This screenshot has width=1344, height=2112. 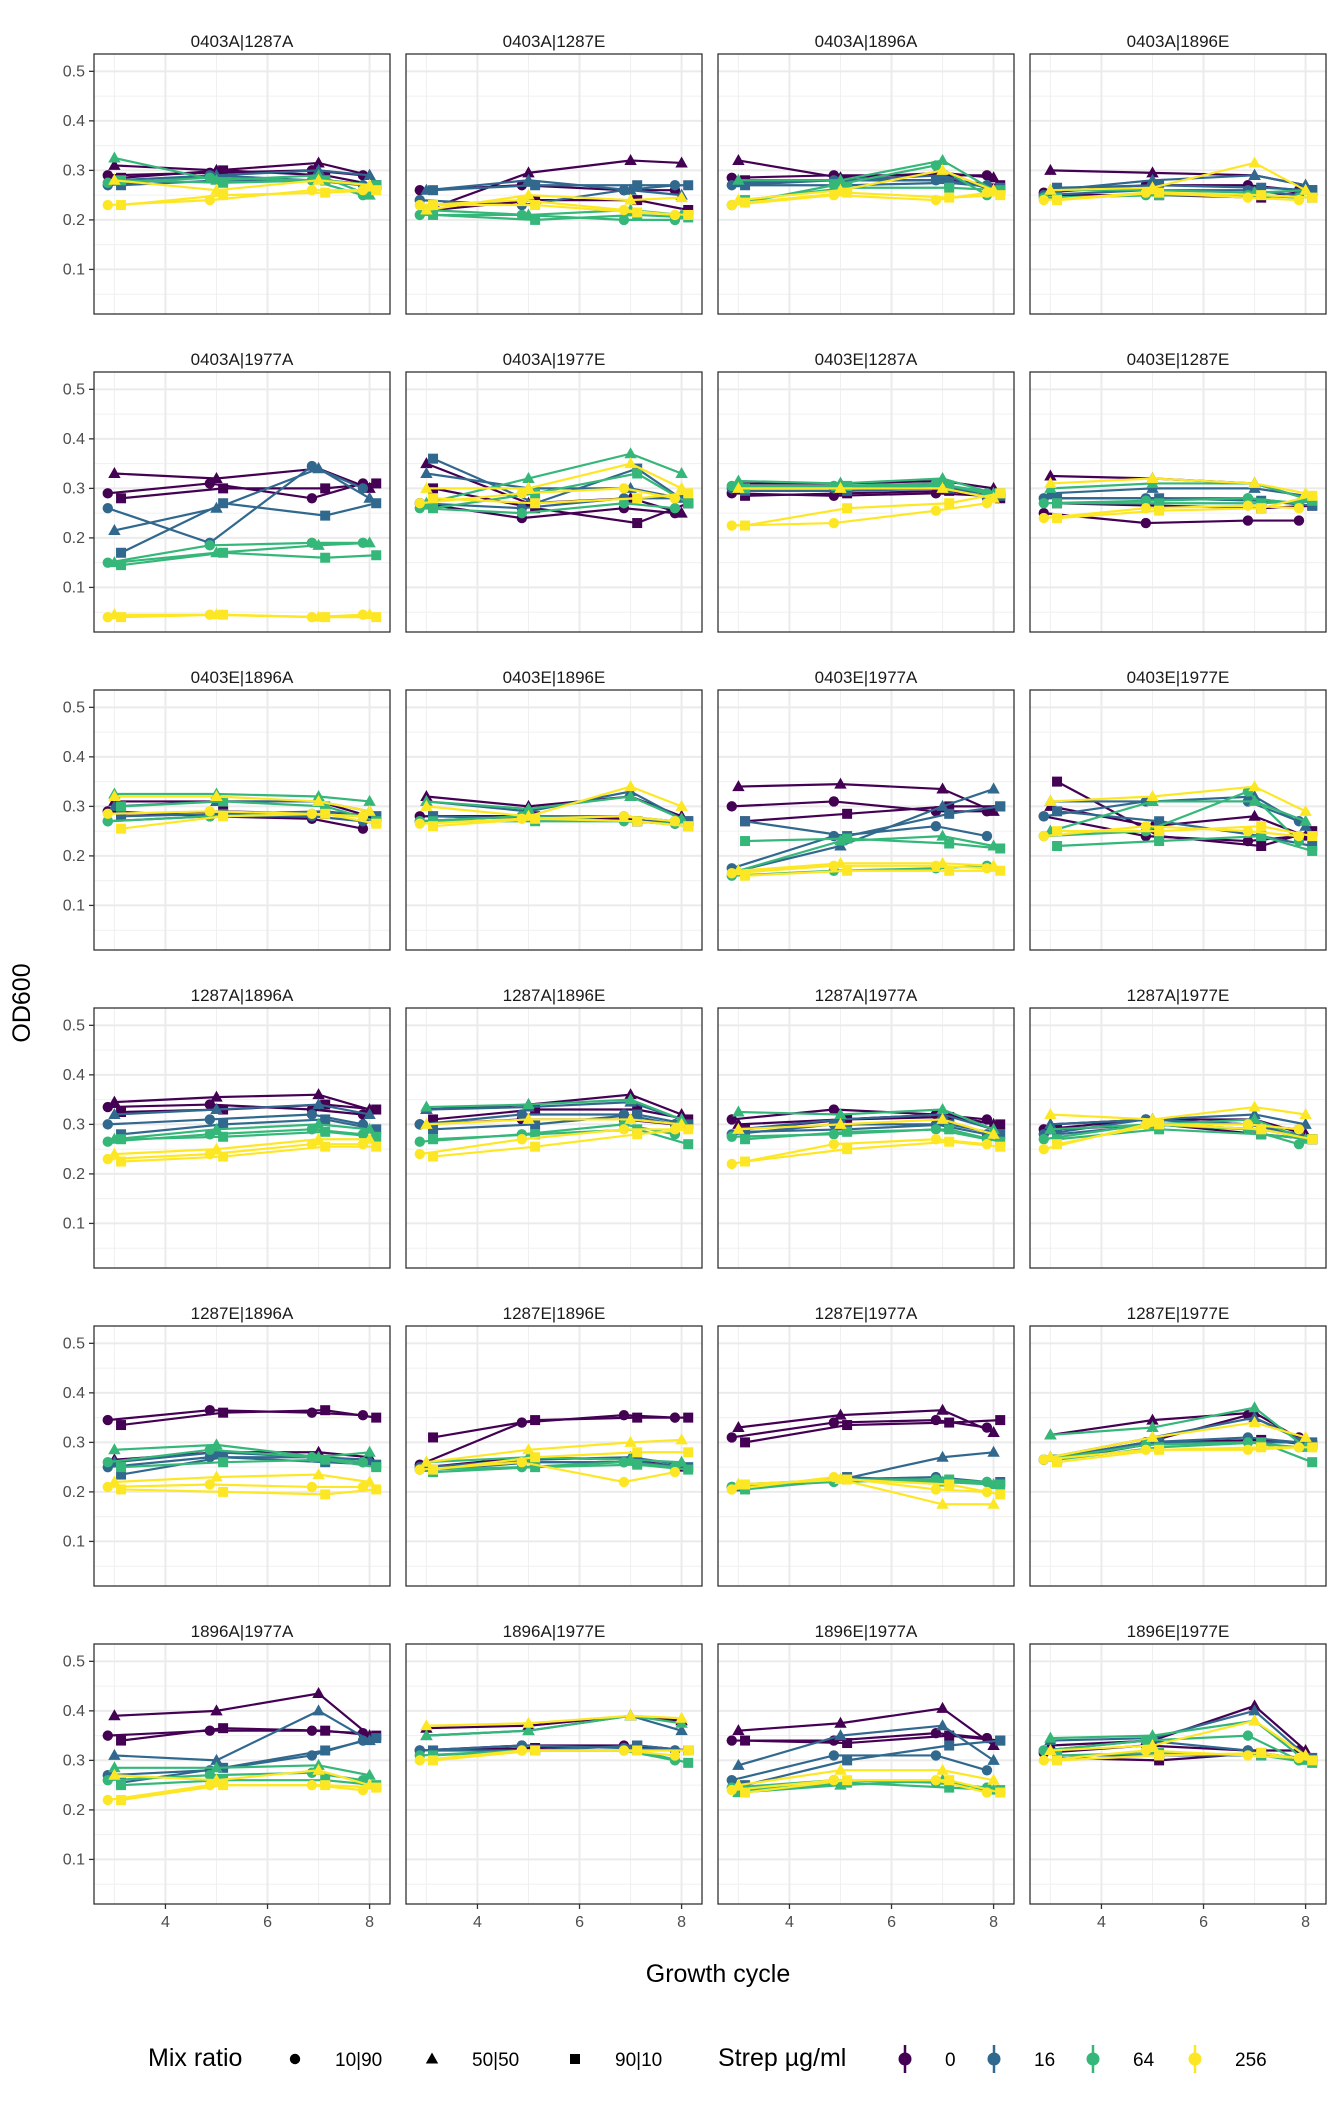 What do you see at coordinates (242, 1313) in the screenshot?
I see `facet-title: 1287E|1896A` at bounding box center [242, 1313].